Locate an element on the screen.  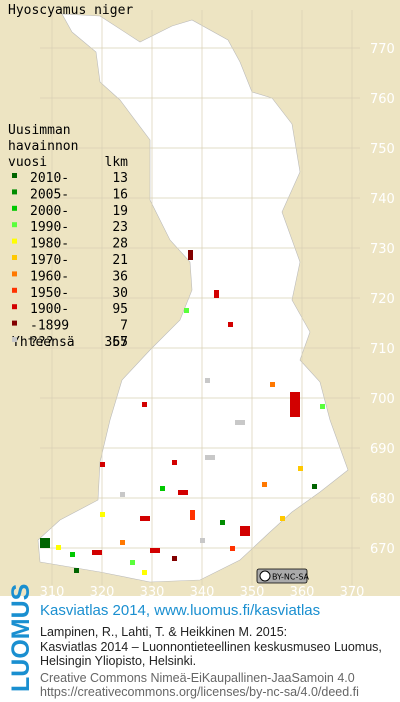
northing-label: 680 is located at coordinates (382, 499).